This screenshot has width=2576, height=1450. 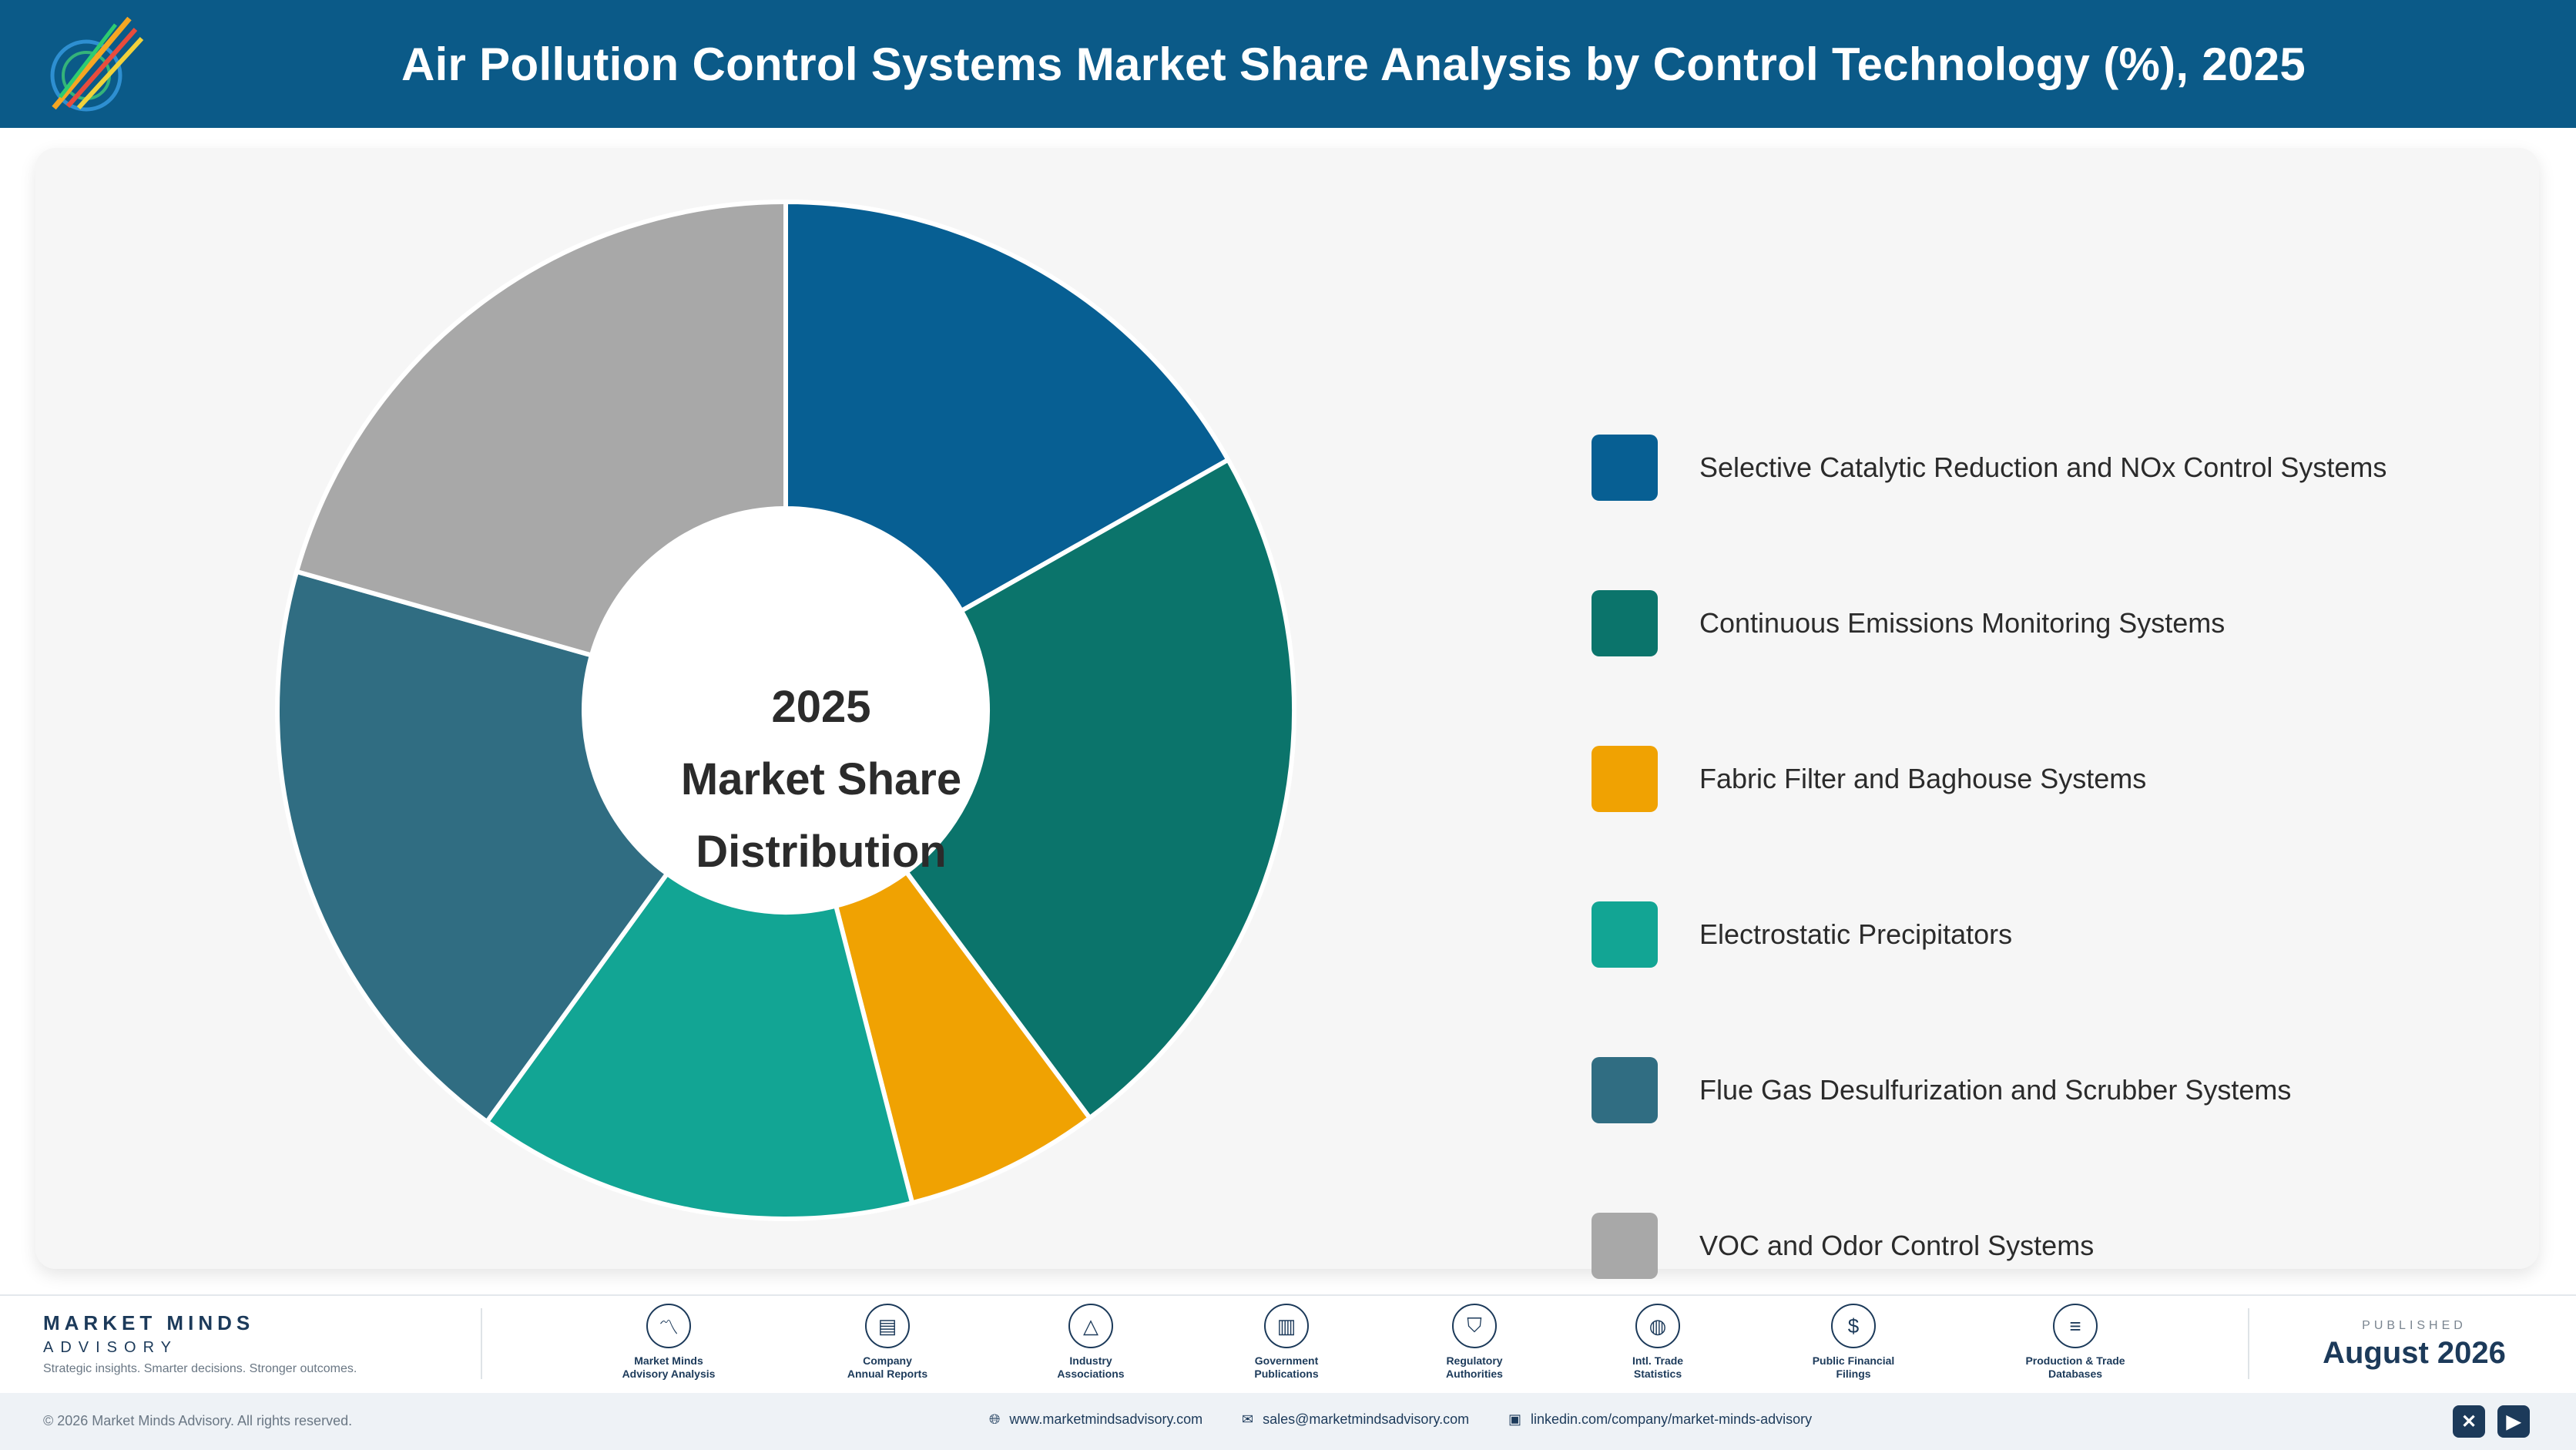 What do you see at coordinates (995, 1419) in the screenshot?
I see `globe-icon: 🌐︎` at bounding box center [995, 1419].